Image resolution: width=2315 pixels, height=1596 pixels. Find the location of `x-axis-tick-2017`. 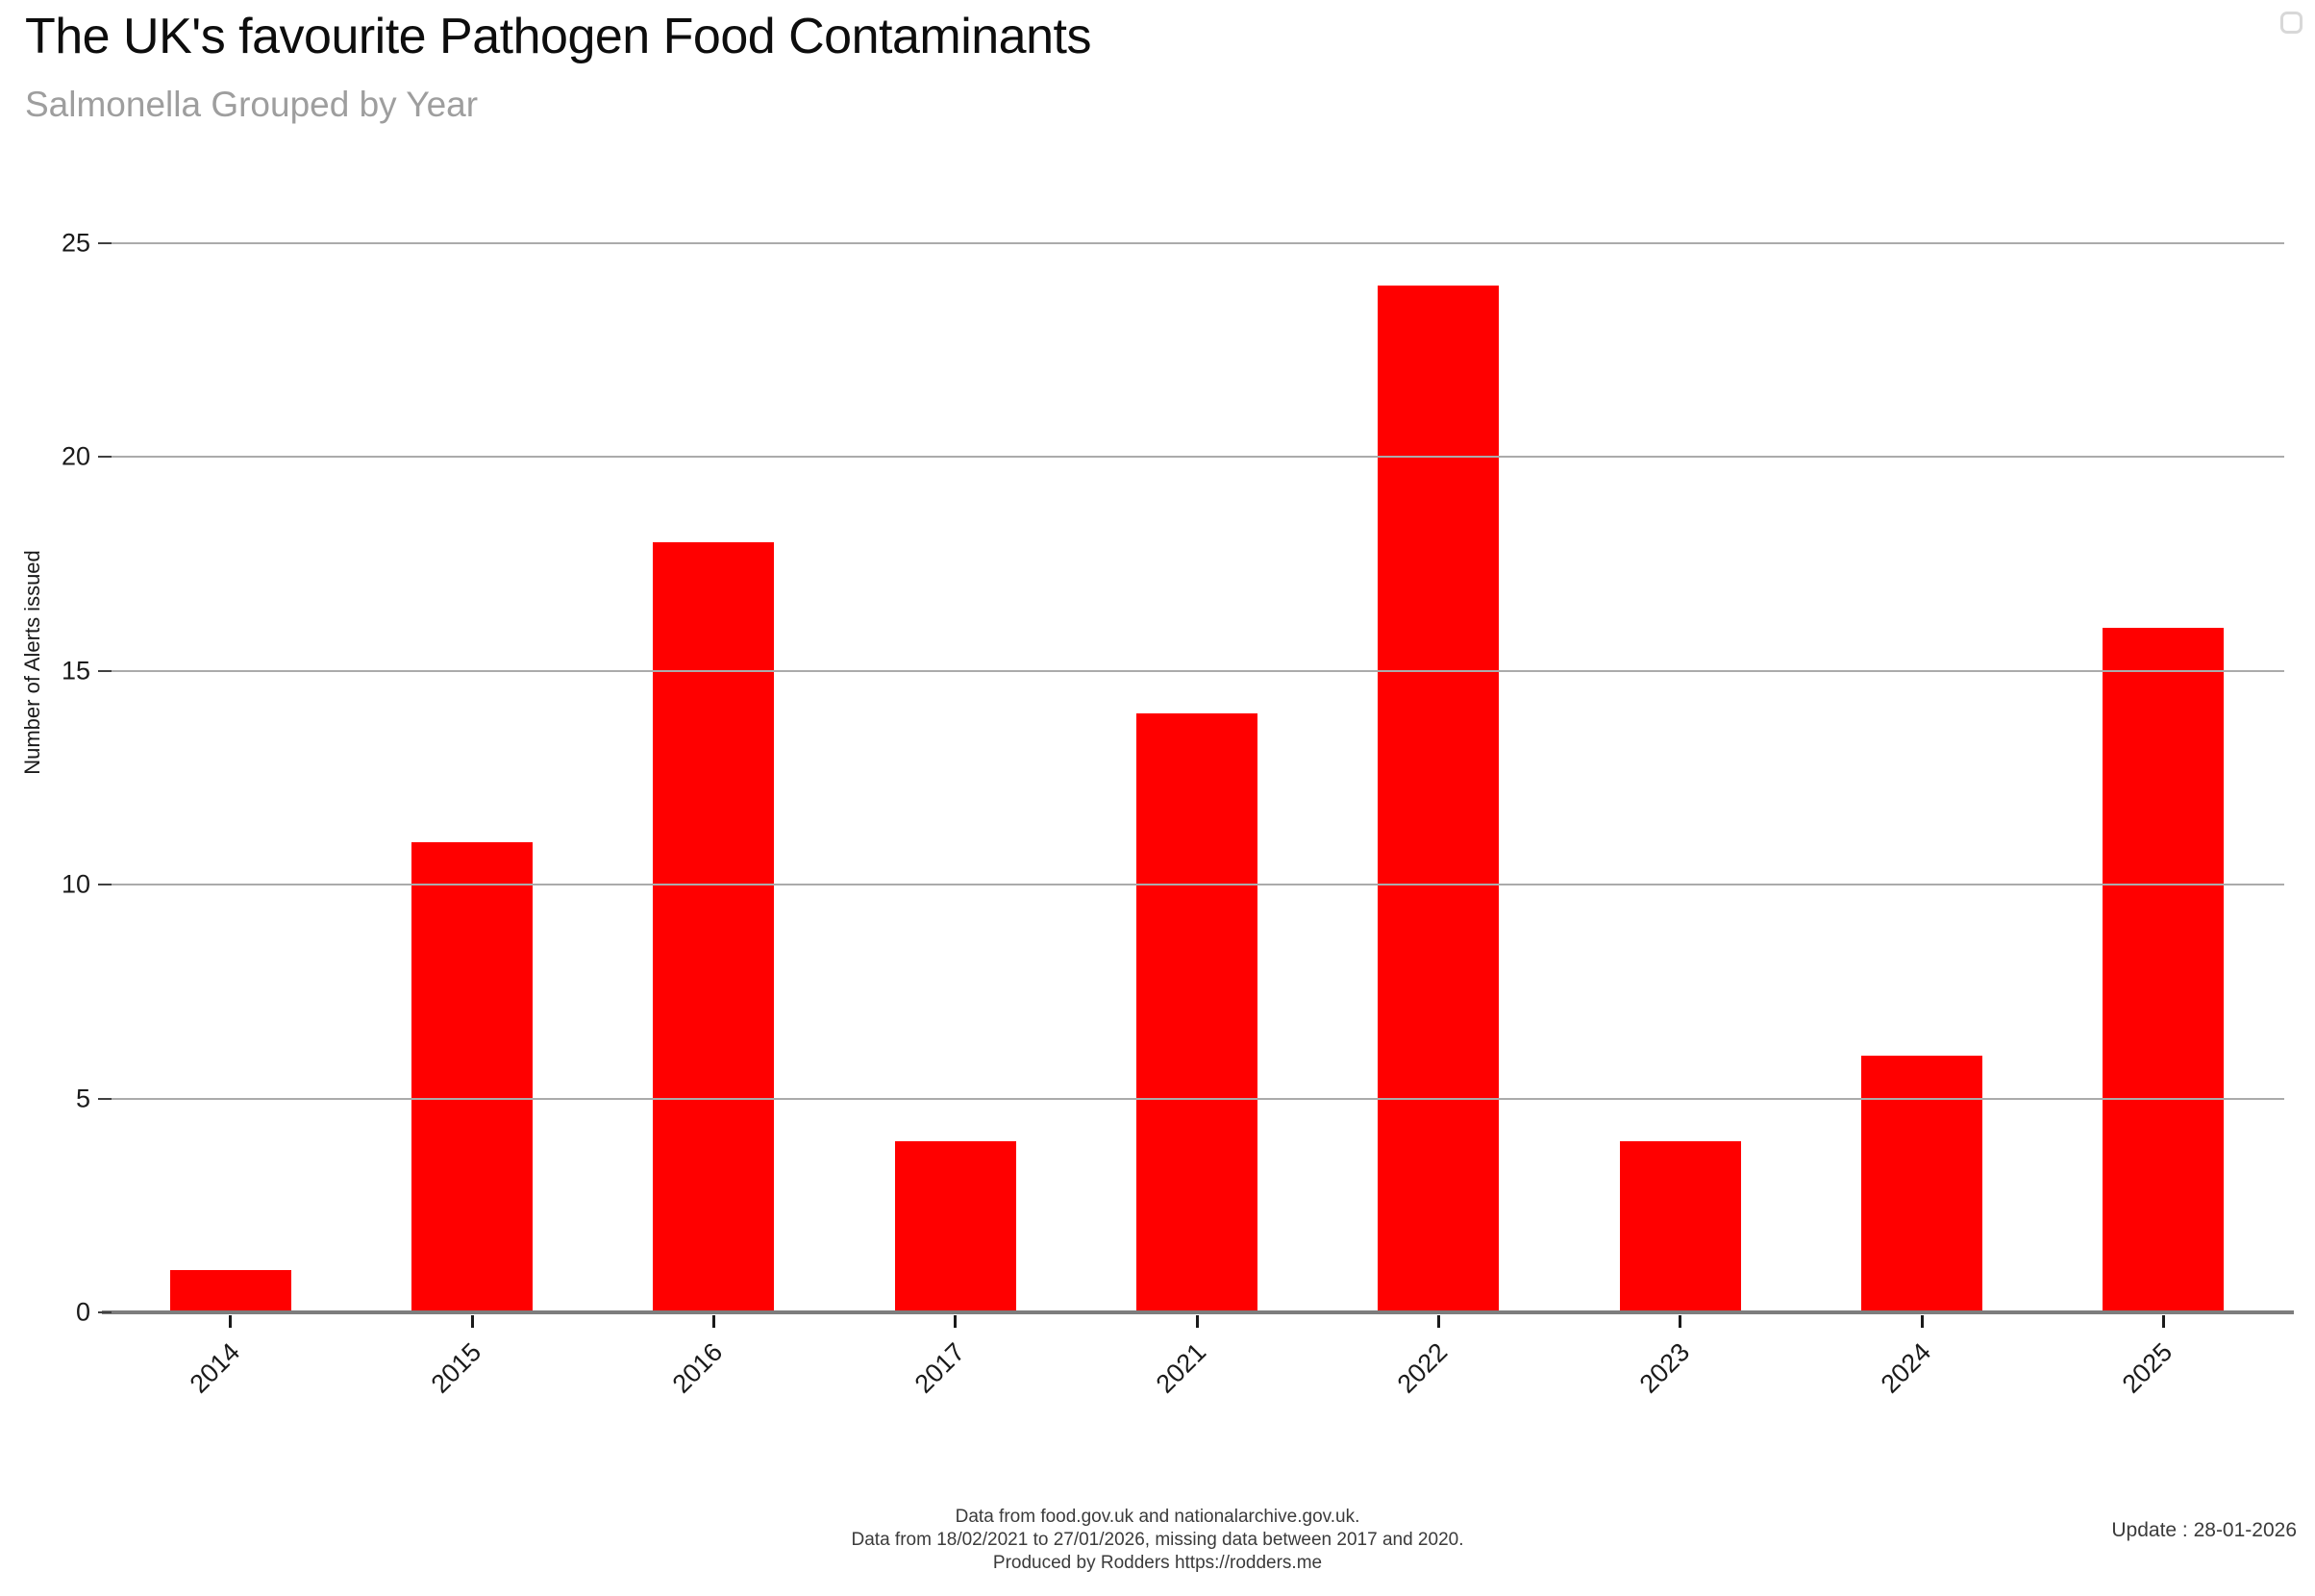

x-axis-tick-2017 is located at coordinates (956, 1322).